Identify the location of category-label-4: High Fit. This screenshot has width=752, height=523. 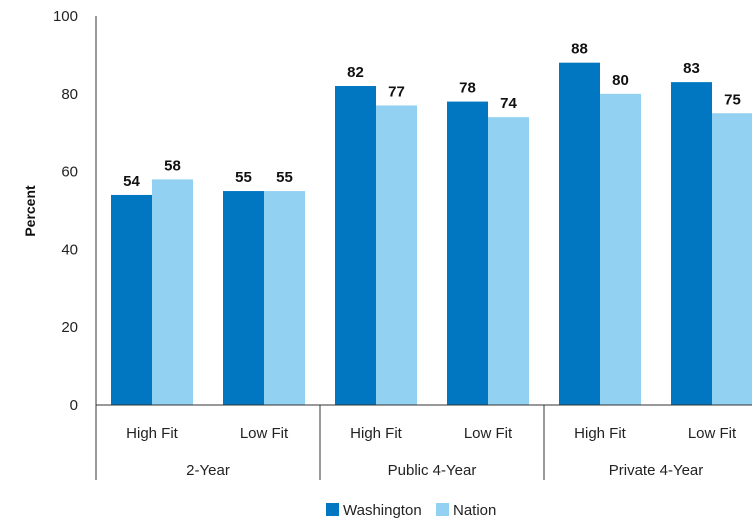
(600, 433).